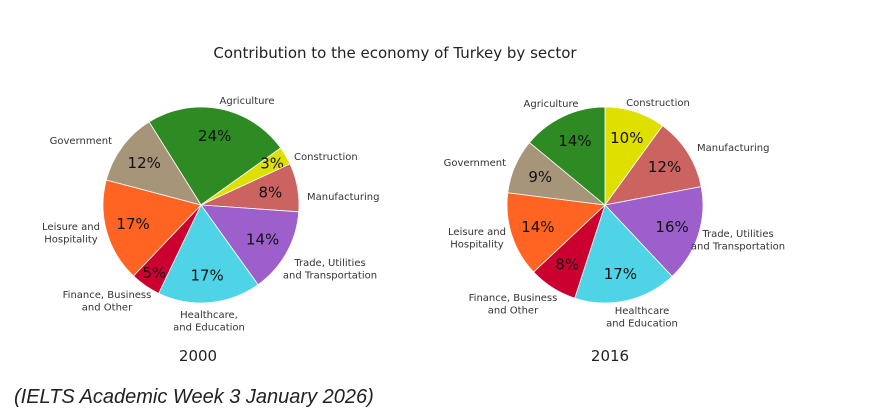 The height and width of the screenshot is (409, 882). What do you see at coordinates (642, 318) in the screenshot?
I see `category-label-healthcare-and-education: Healthcare and Education` at bounding box center [642, 318].